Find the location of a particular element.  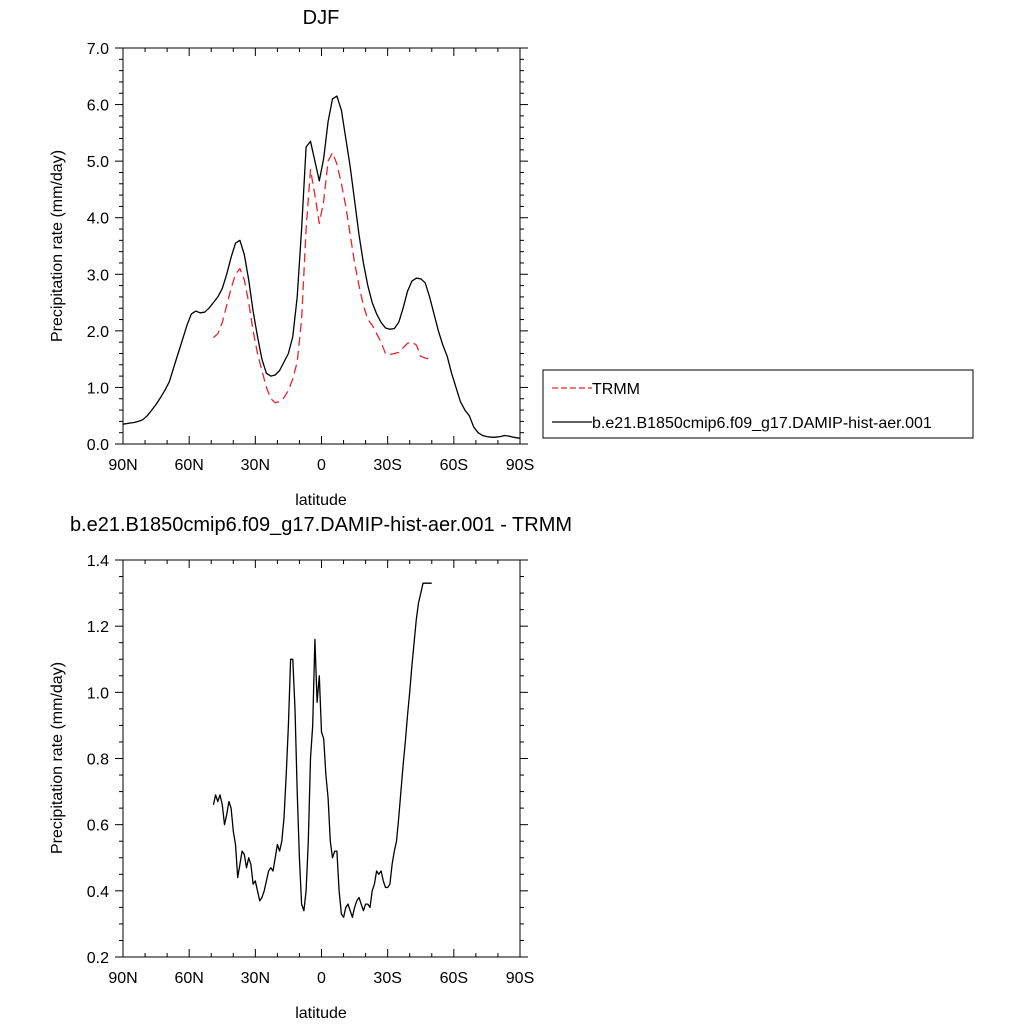

top-chart-title: DJF is located at coordinates (321, 18).